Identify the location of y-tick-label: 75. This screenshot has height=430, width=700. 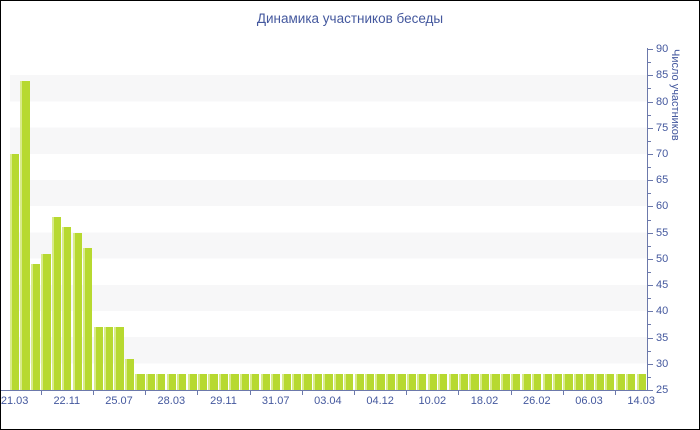
(662, 127).